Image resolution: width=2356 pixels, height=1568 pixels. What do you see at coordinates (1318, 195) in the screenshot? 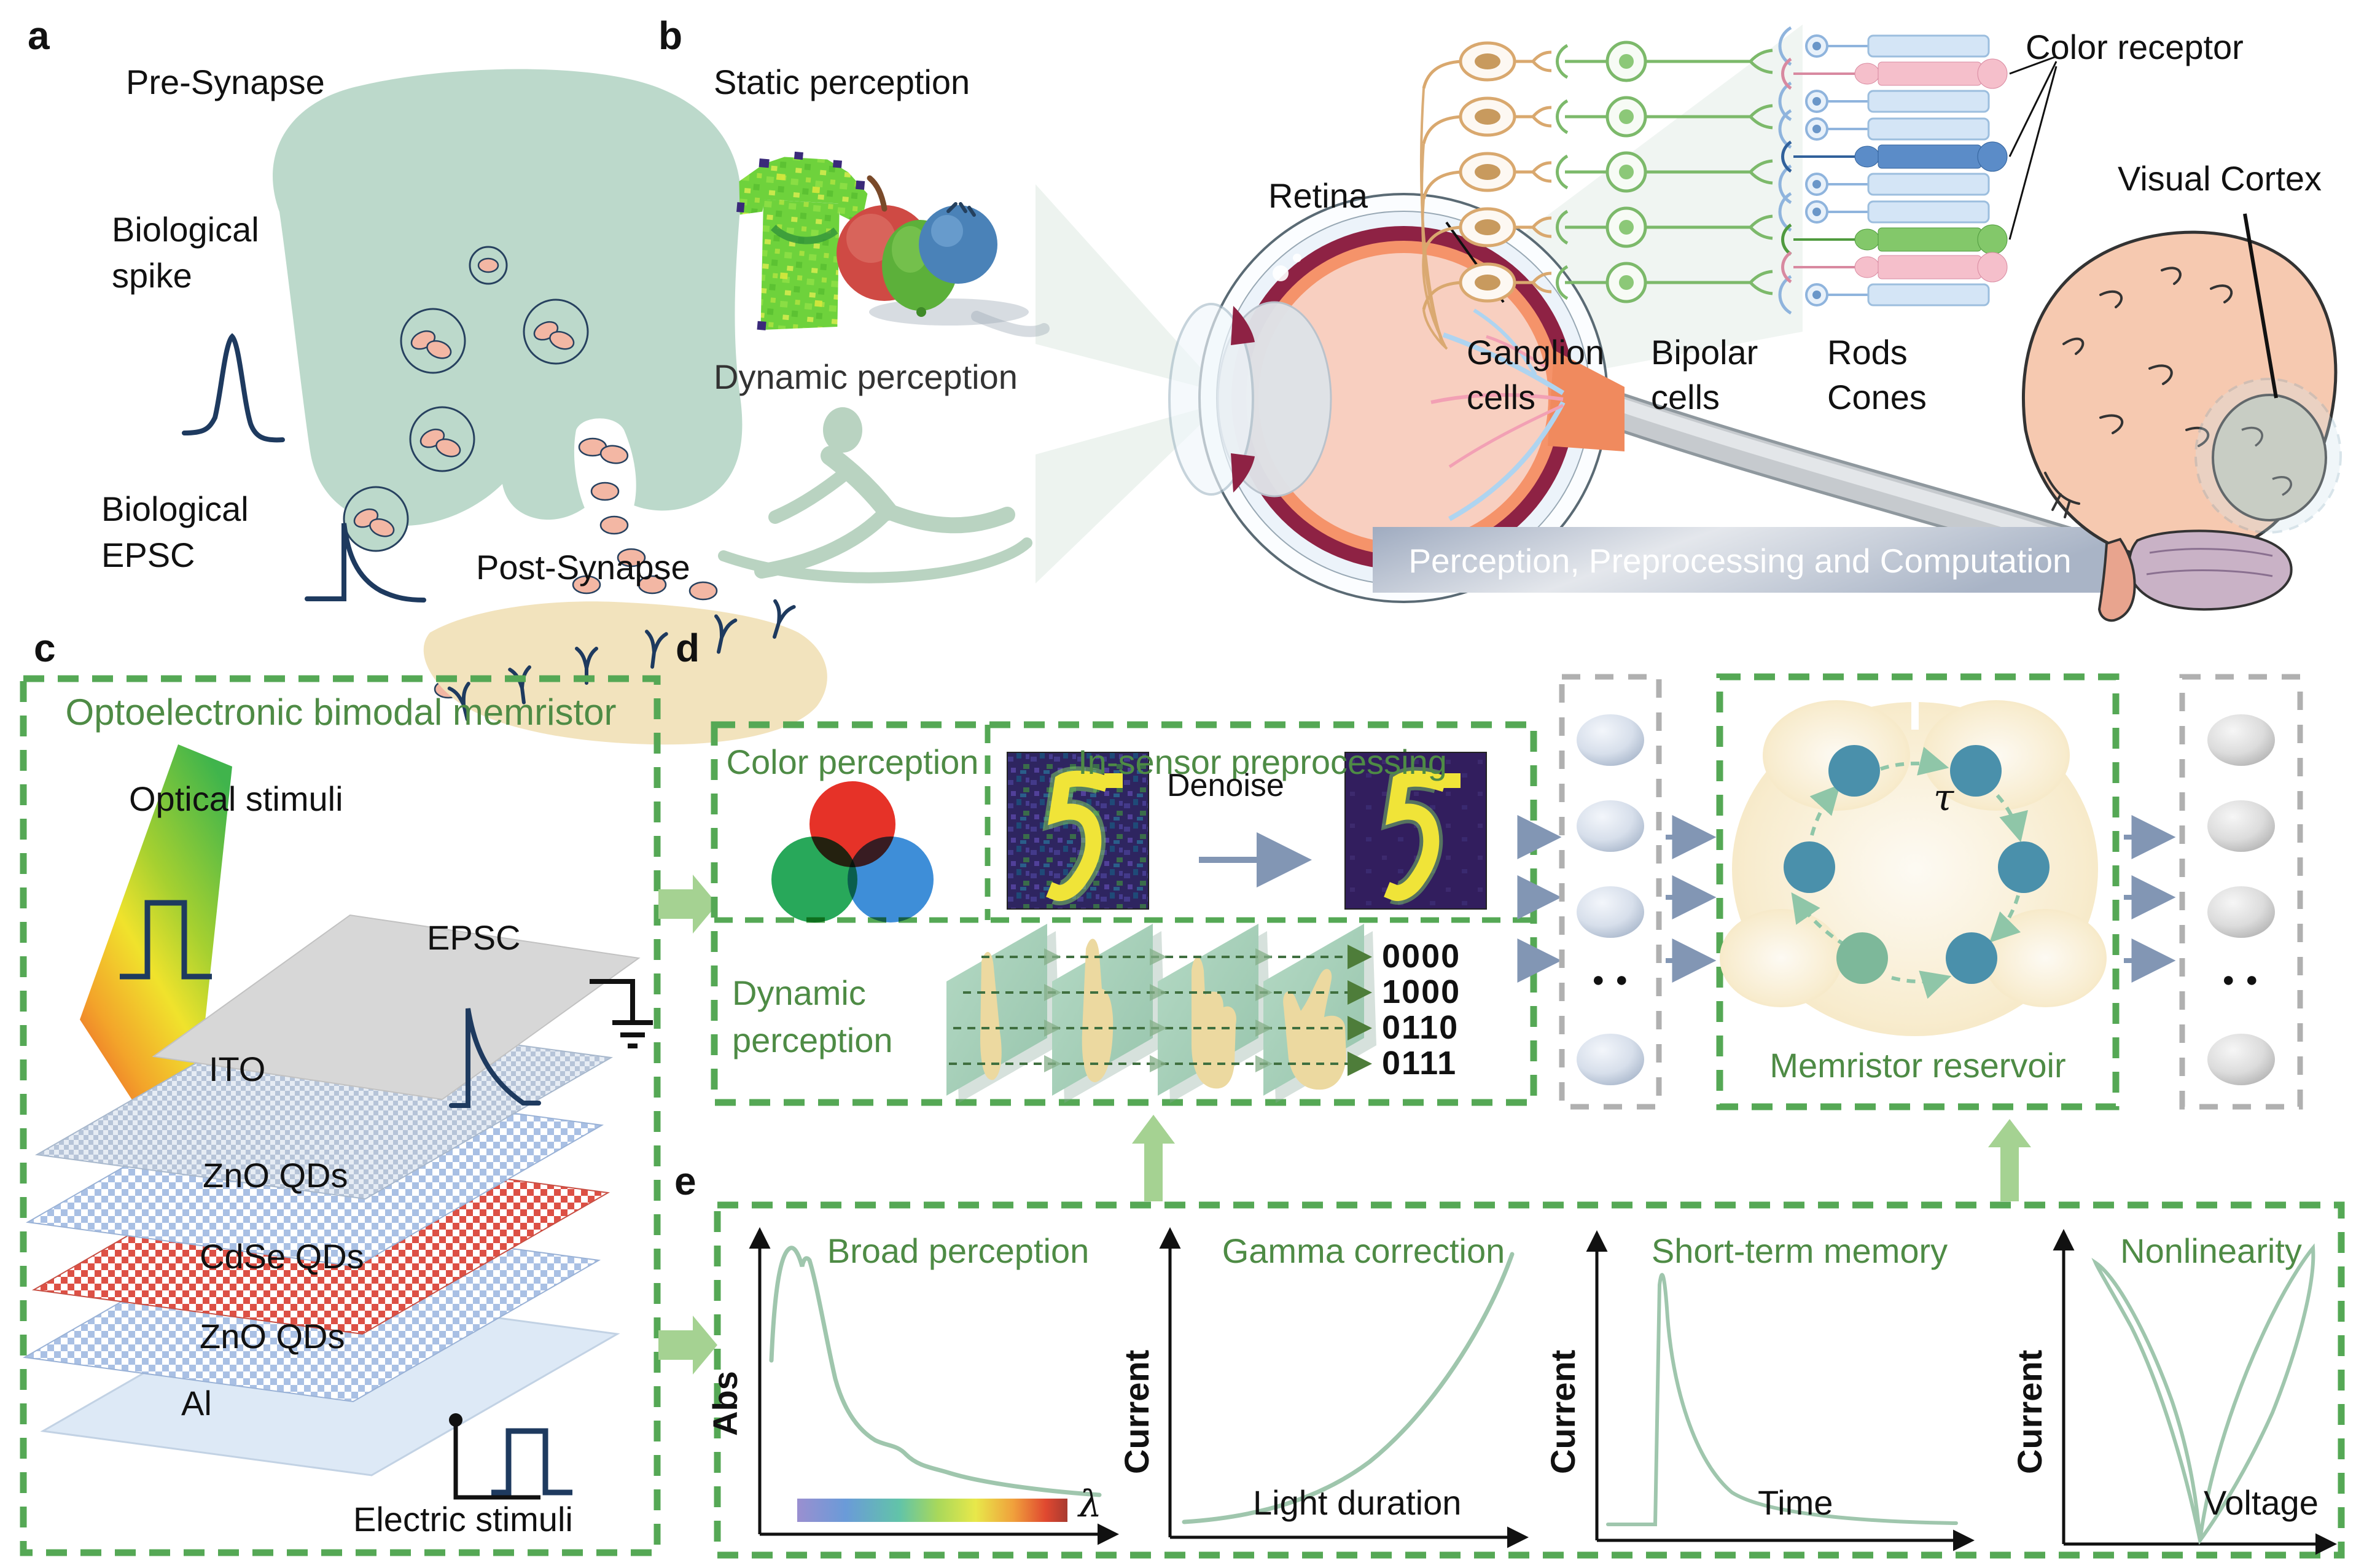
I see `retina-label: Retina` at bounding box center [1318, 195].